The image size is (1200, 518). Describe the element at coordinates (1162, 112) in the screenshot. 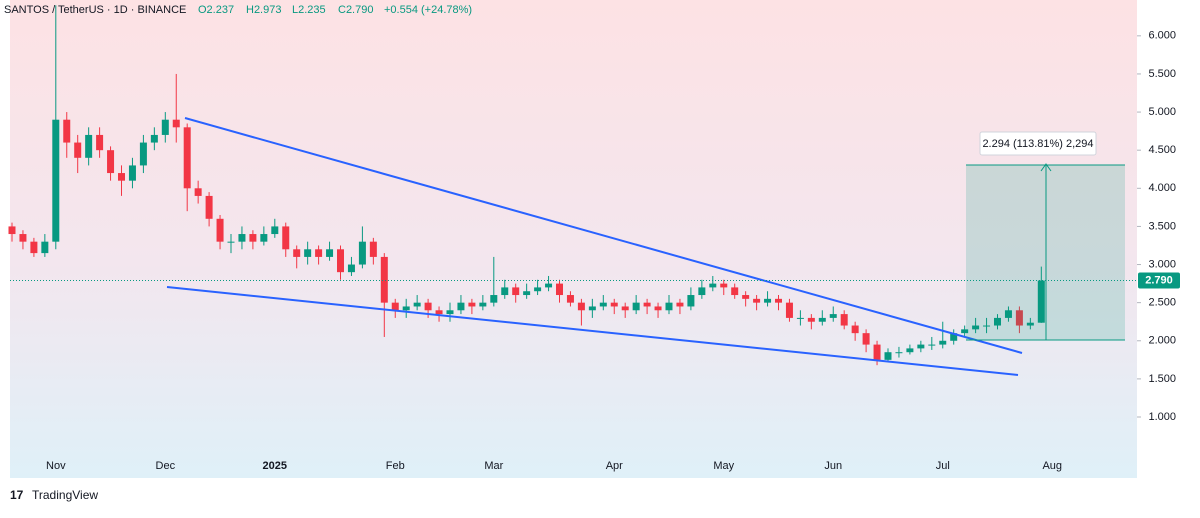

I see `y-tick-label: 5.000` at that location.